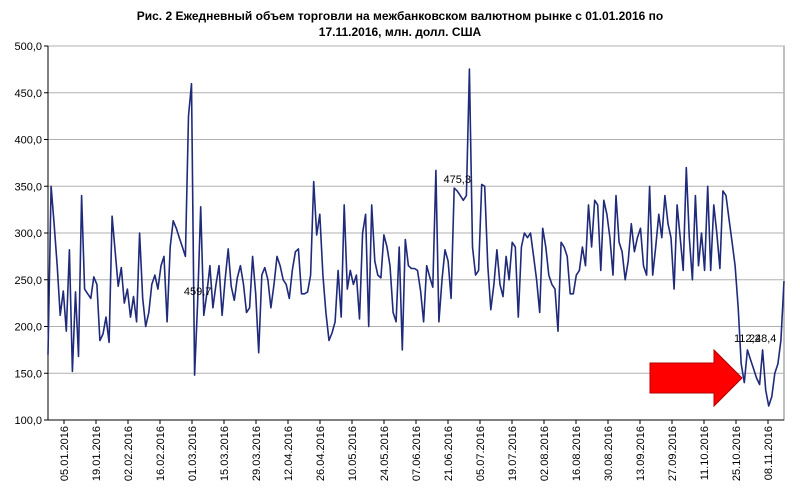 The image size is (800, 498). I want to click on x-tick-label: 24.05.2016, so click(385, 453).